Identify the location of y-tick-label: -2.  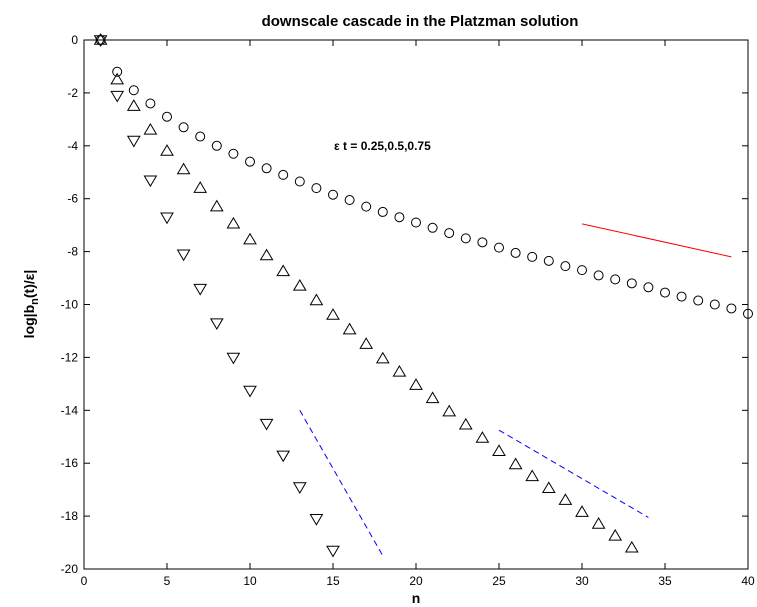
(72, 93).